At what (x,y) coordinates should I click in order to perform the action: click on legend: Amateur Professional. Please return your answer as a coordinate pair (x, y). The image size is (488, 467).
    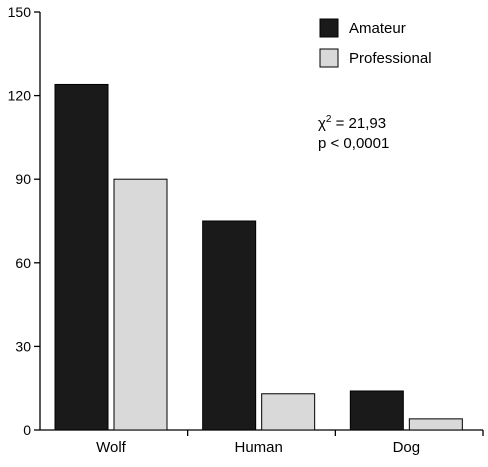
    Looking at the image, I should click on (375, 43).